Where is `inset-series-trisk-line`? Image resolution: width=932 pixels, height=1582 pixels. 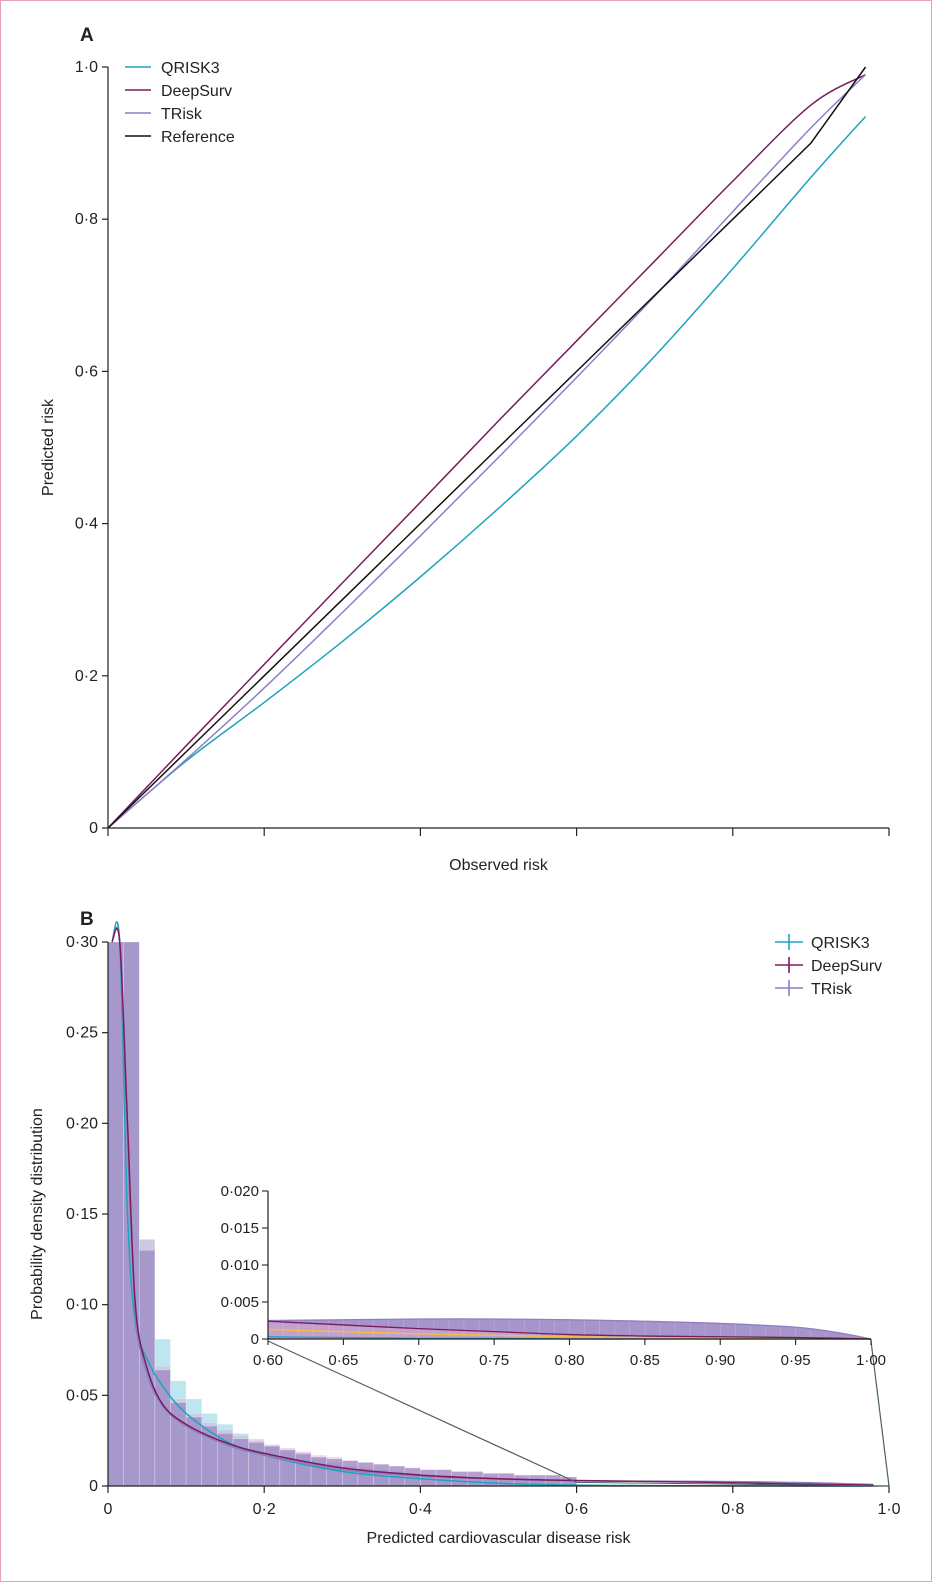
inset-series-trisk-line is located at coordinates (569, 1329).